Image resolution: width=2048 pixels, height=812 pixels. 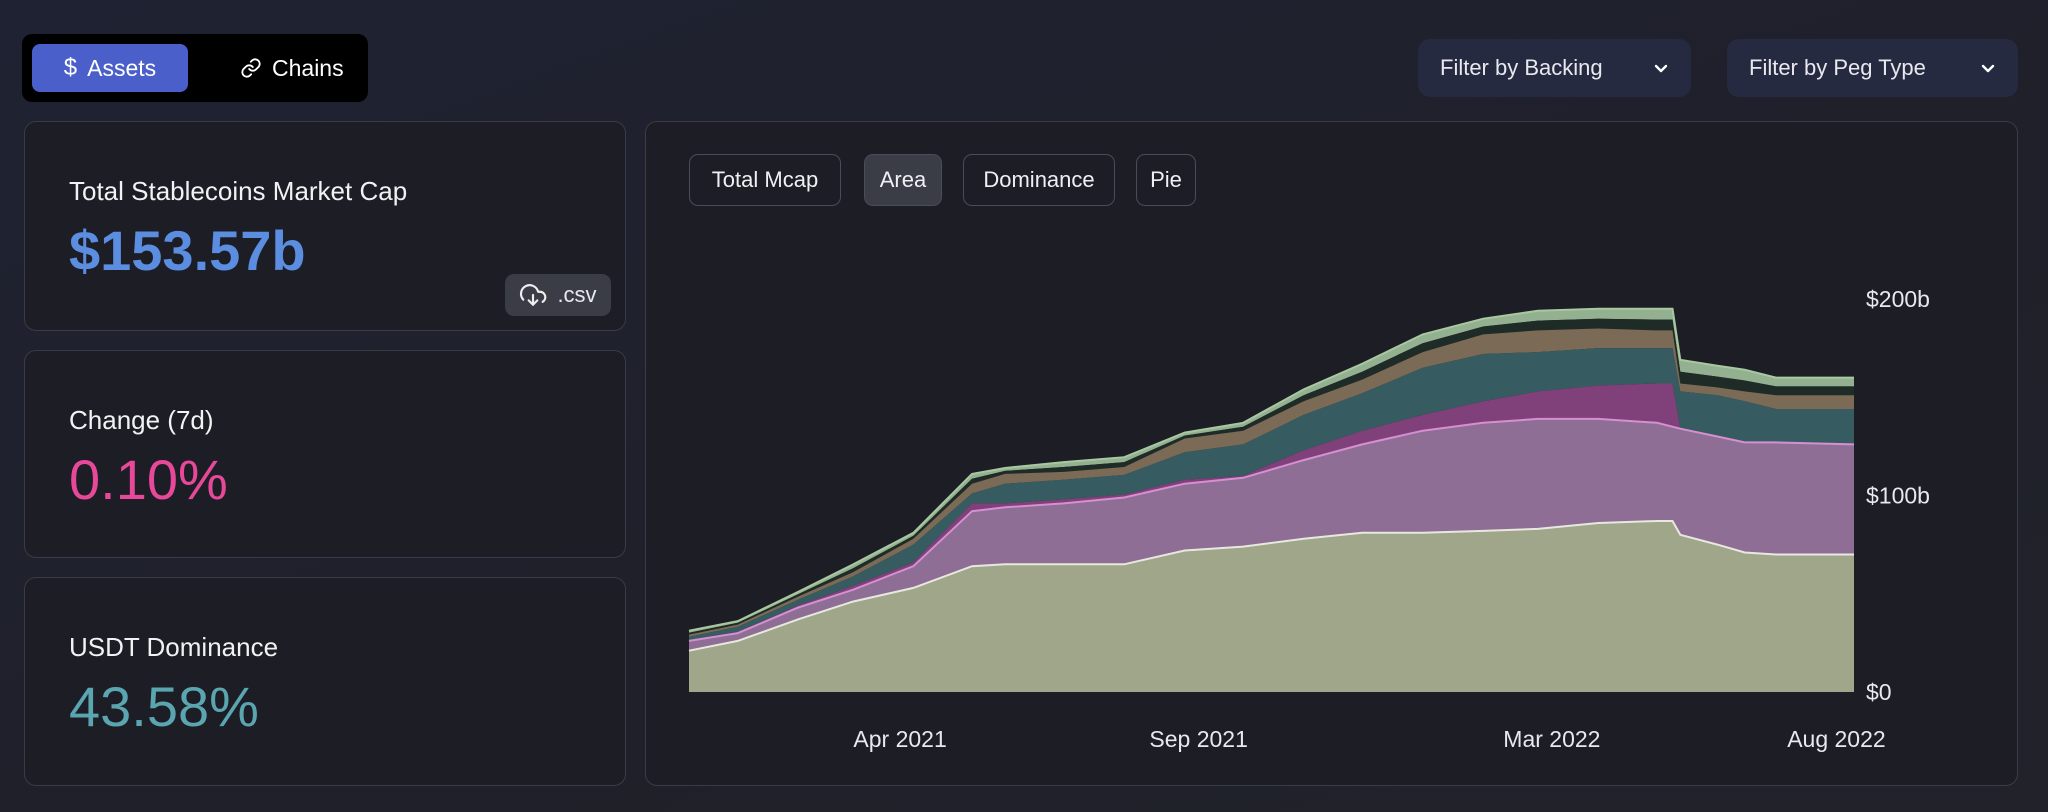 I want to click on mode-dominance-button: Dominance, so click(x=1039, y=180).